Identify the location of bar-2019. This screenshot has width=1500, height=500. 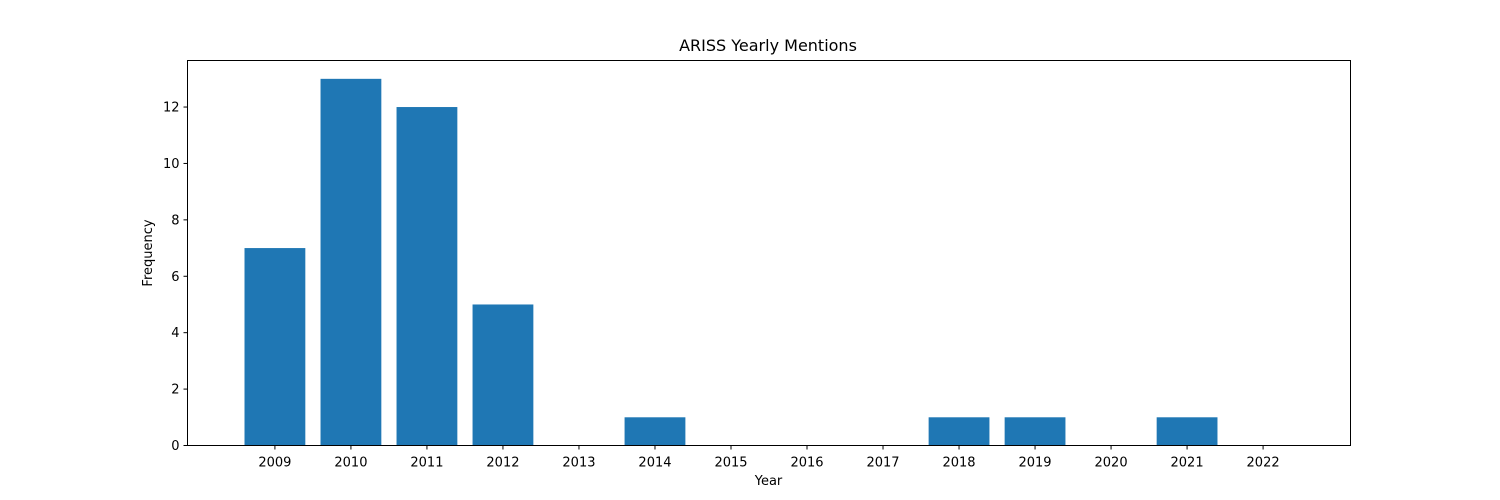
(1035, 431).